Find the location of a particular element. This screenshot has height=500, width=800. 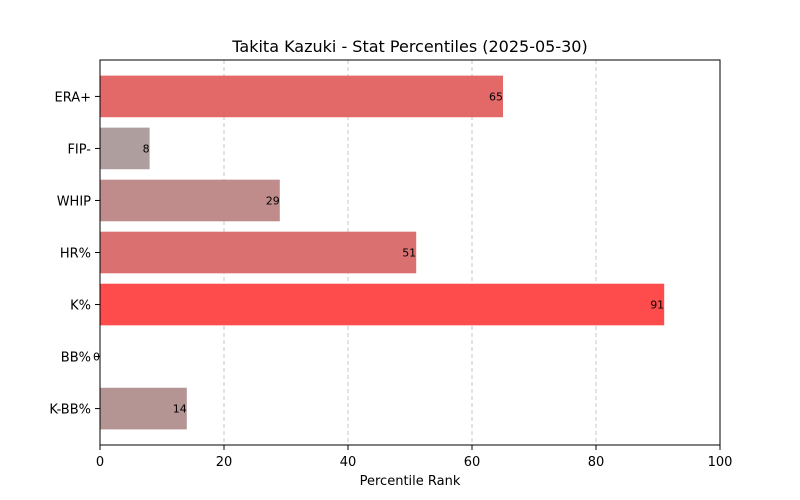

y-tick-label: K-BB% is located at coordinates (70, 410).